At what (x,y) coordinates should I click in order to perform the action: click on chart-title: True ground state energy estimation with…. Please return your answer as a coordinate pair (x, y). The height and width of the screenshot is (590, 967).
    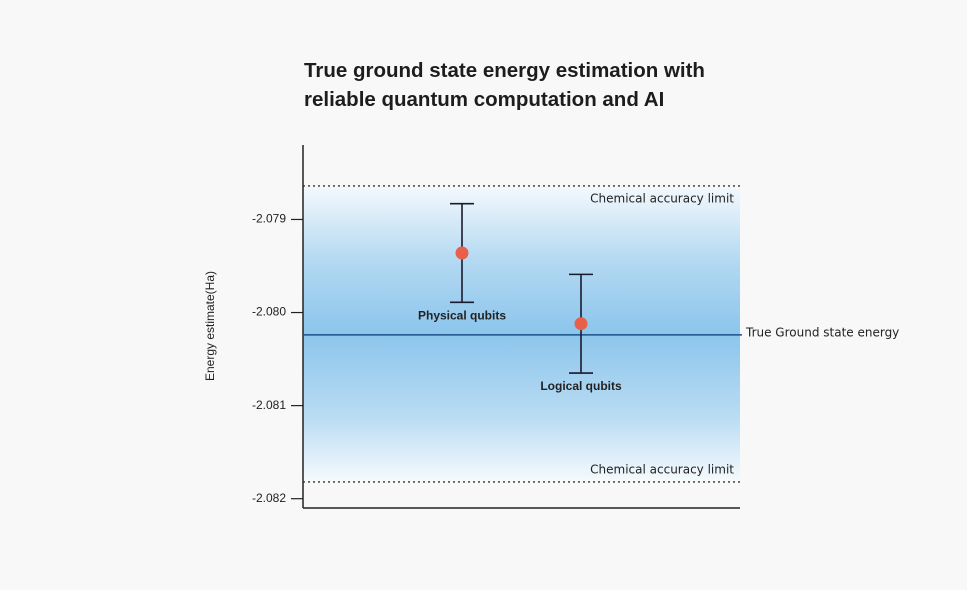
    Looking at the image, I should click on (504, 85).